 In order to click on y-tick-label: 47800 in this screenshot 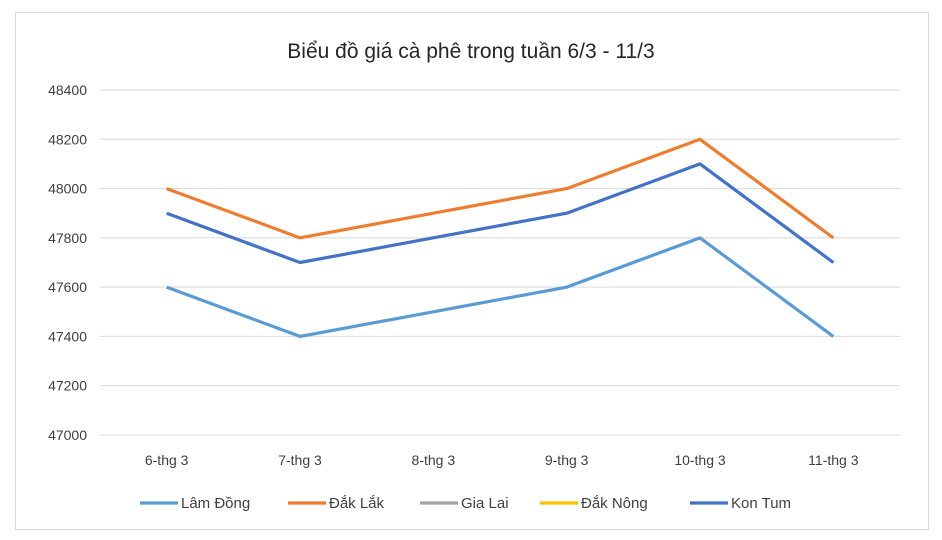, I will do `click(67, 238)`.